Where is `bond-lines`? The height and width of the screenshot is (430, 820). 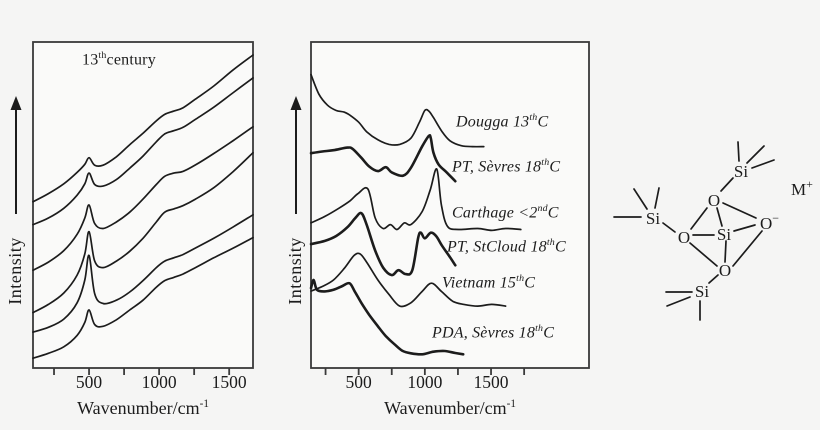 bond-lines is located at coordinates (694, 231).